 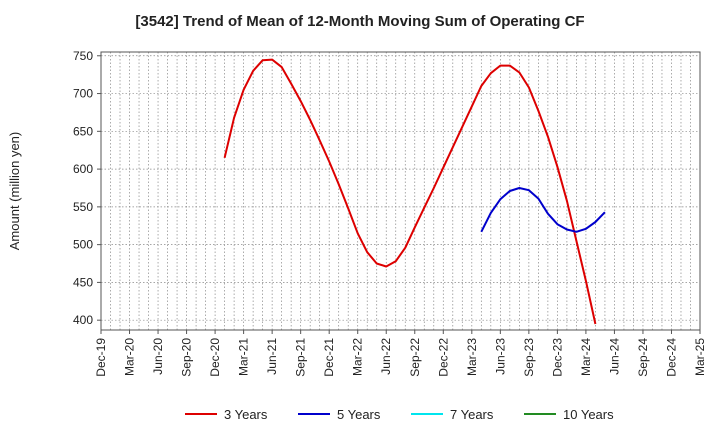 I want to click on x-tick-label: Dec-20, so click(x=215, y=357).